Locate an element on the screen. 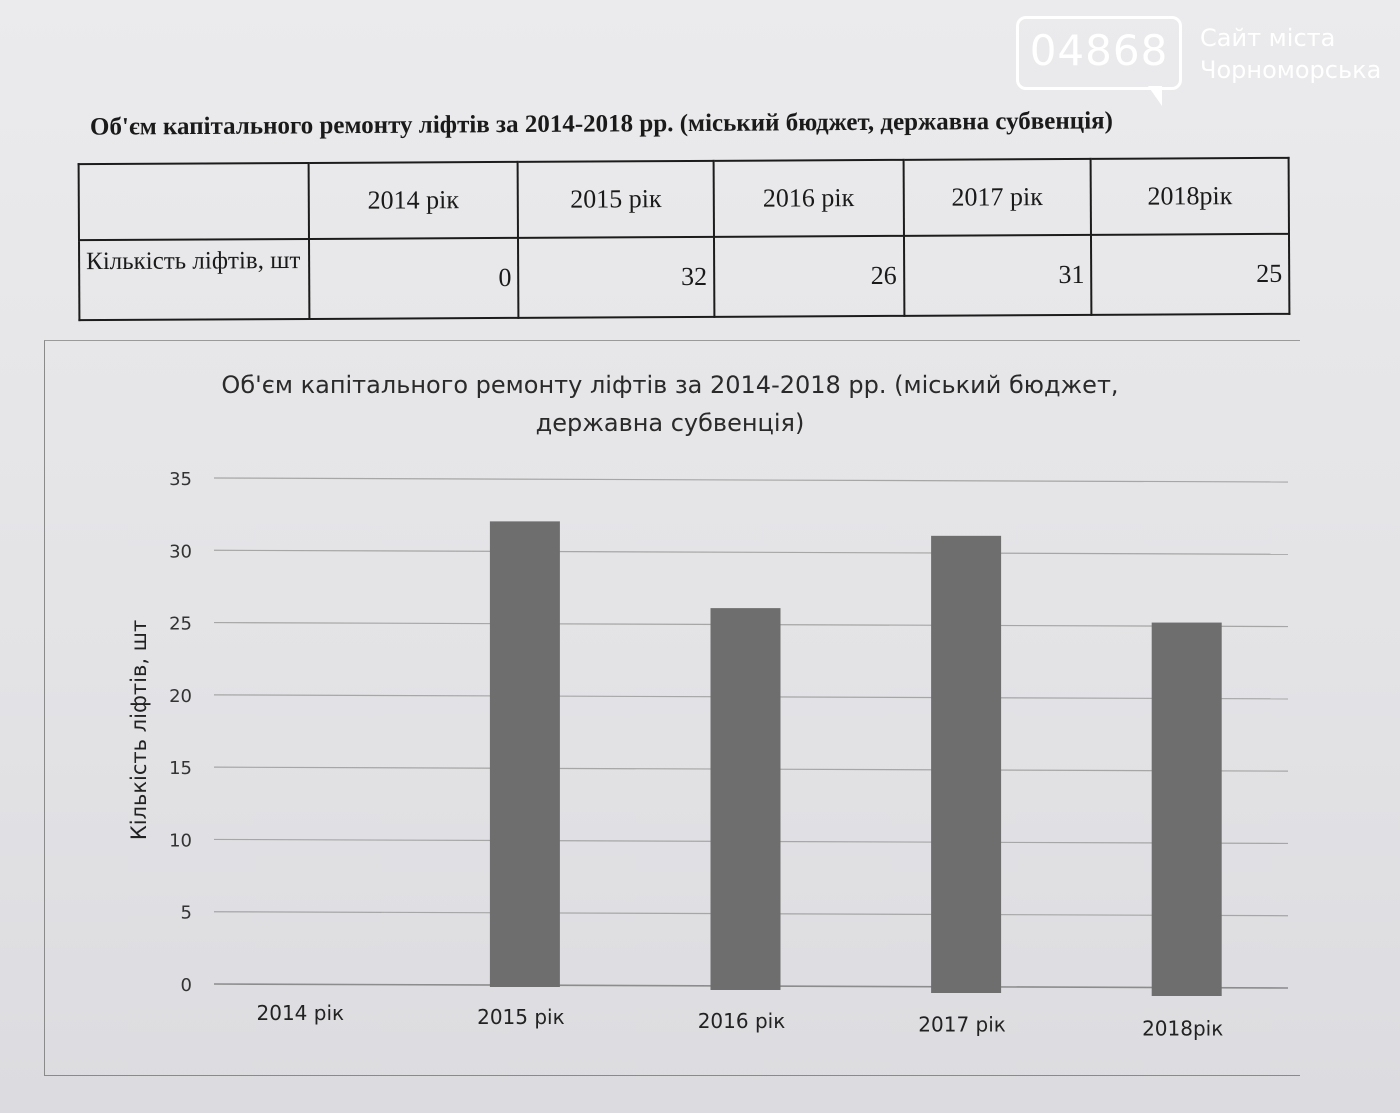 Image resolution: width=1400 pixels, height=1113 pixels. x-tick-label: 2018рік is located at coordinates (1182, 1029).